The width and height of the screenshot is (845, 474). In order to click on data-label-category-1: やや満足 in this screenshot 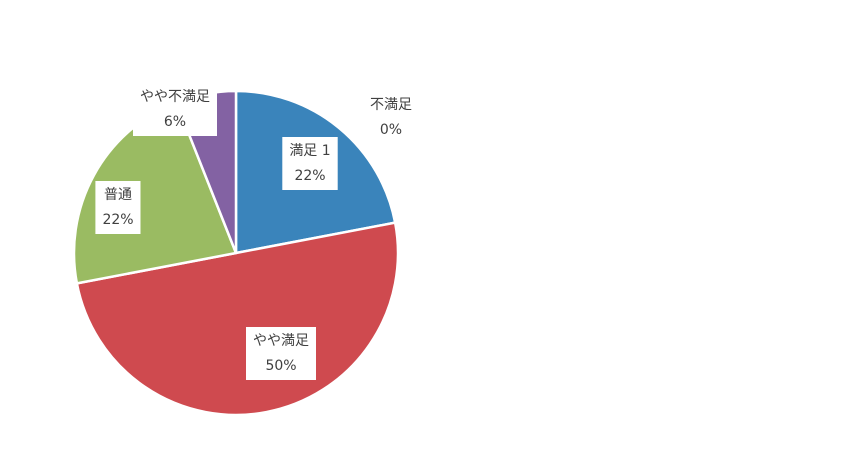, I will do `click(281, 341)`.